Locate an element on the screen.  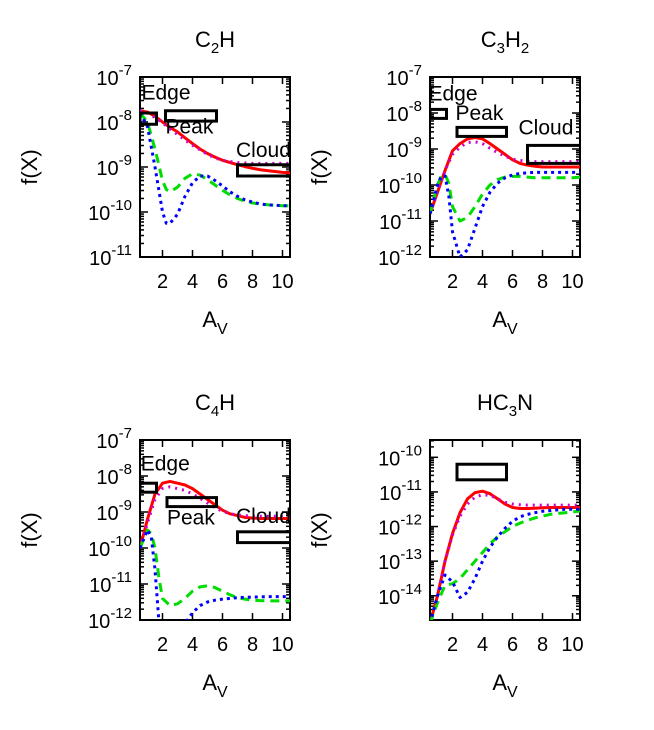
y-tick-label: 10⁻¹³ is located at coordinates (400, 560).